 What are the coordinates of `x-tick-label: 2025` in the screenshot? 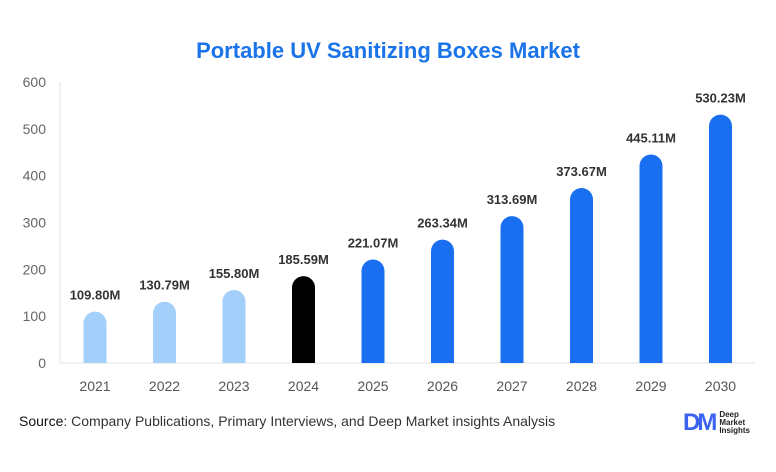 It's located at (372, 386).